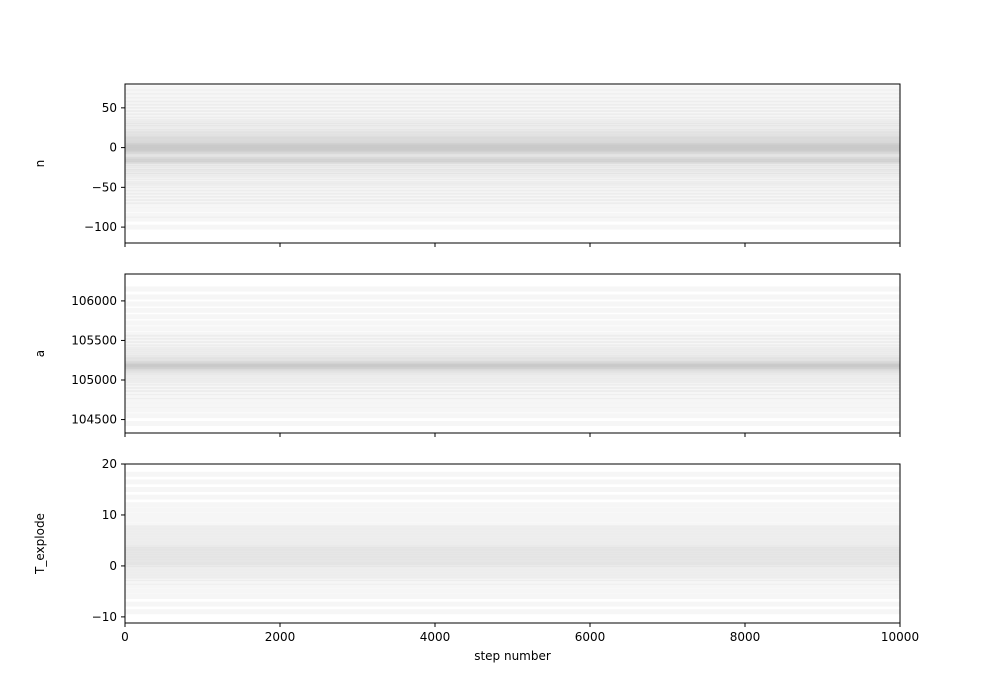 The width and height of the screenshot is (1000, 700). I want to click on x-tick-label: 8000, so click(745, 637).